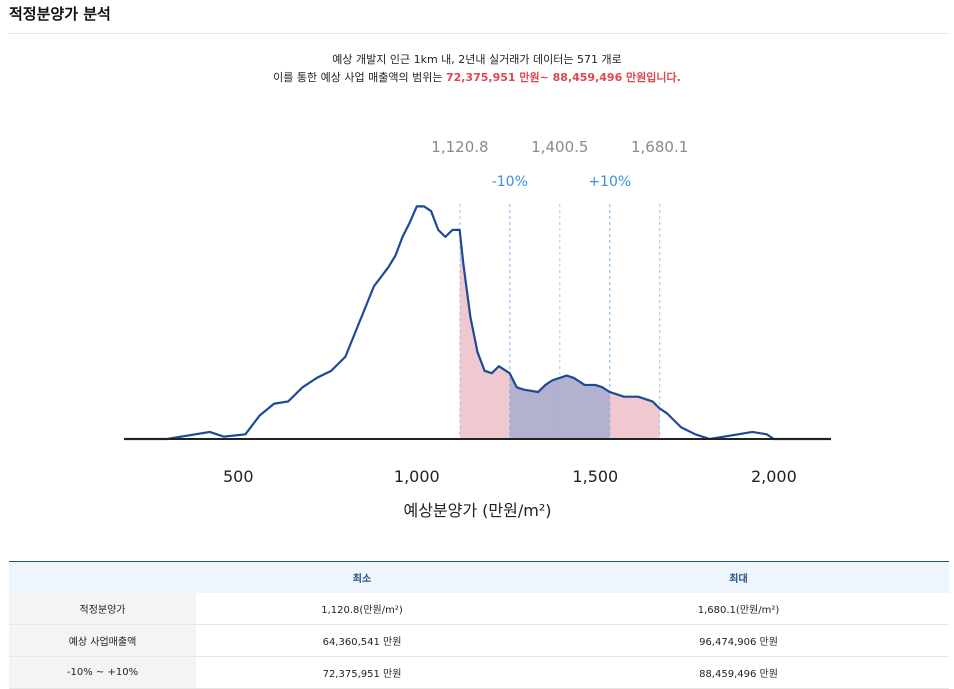 This screenshot has width=954, height=689. I want to click on revenue-range-highlight: 72,375,951 만원~ 88,459,496 만원입니다., so click(563, 77).